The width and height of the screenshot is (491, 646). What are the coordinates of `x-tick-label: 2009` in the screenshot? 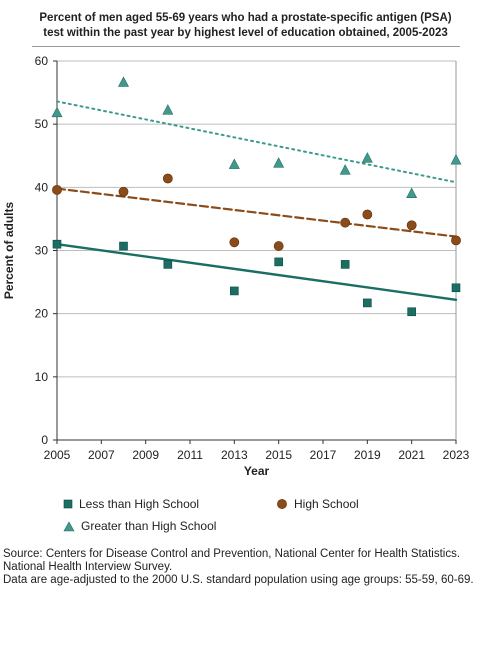 It's located at (145, 455).